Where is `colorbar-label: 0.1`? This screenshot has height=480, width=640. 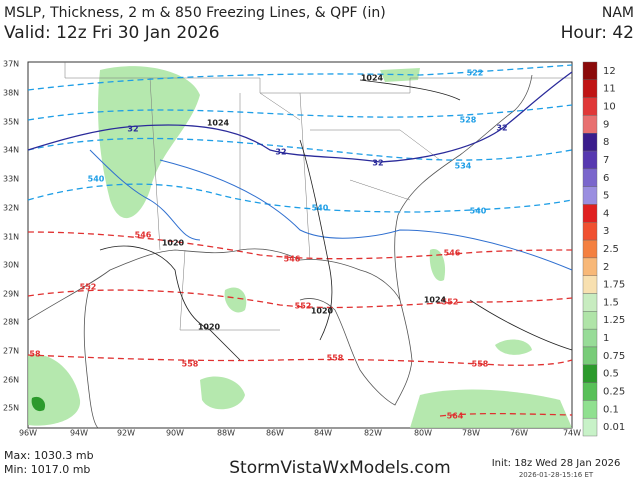 colorbar-label: 0.1 is located at coordinates (611, 409).